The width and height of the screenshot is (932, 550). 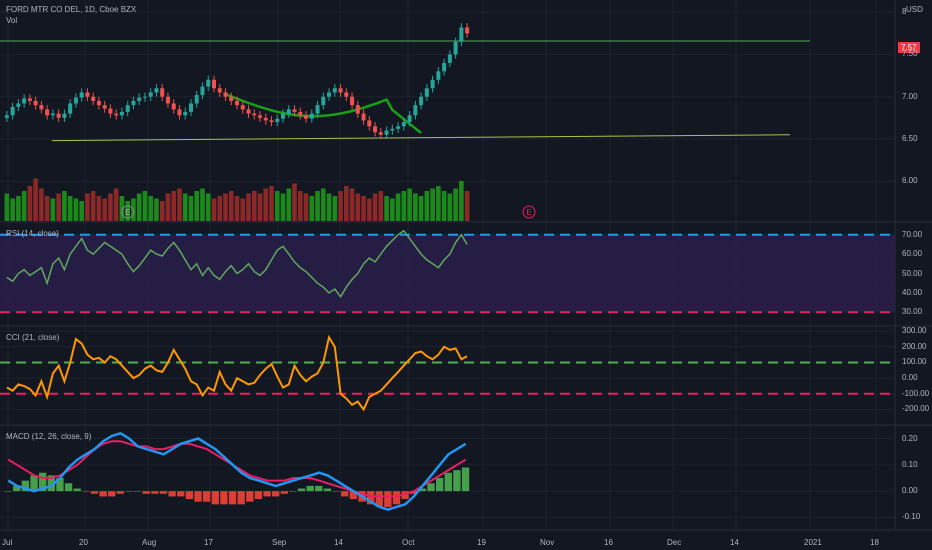 What do you see at coordinates (874, 542) in the screenshot?
I see `x-tick-label: 18` at bounding box center [874, 542].